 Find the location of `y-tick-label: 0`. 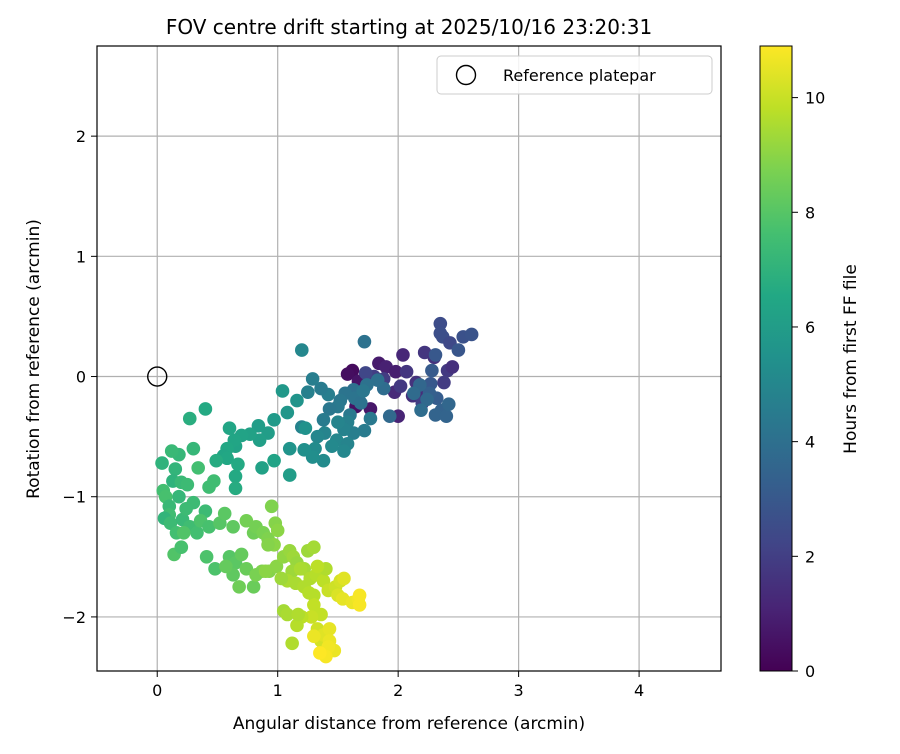

y-tick-label: 0 is located at coordinates (81, 377).